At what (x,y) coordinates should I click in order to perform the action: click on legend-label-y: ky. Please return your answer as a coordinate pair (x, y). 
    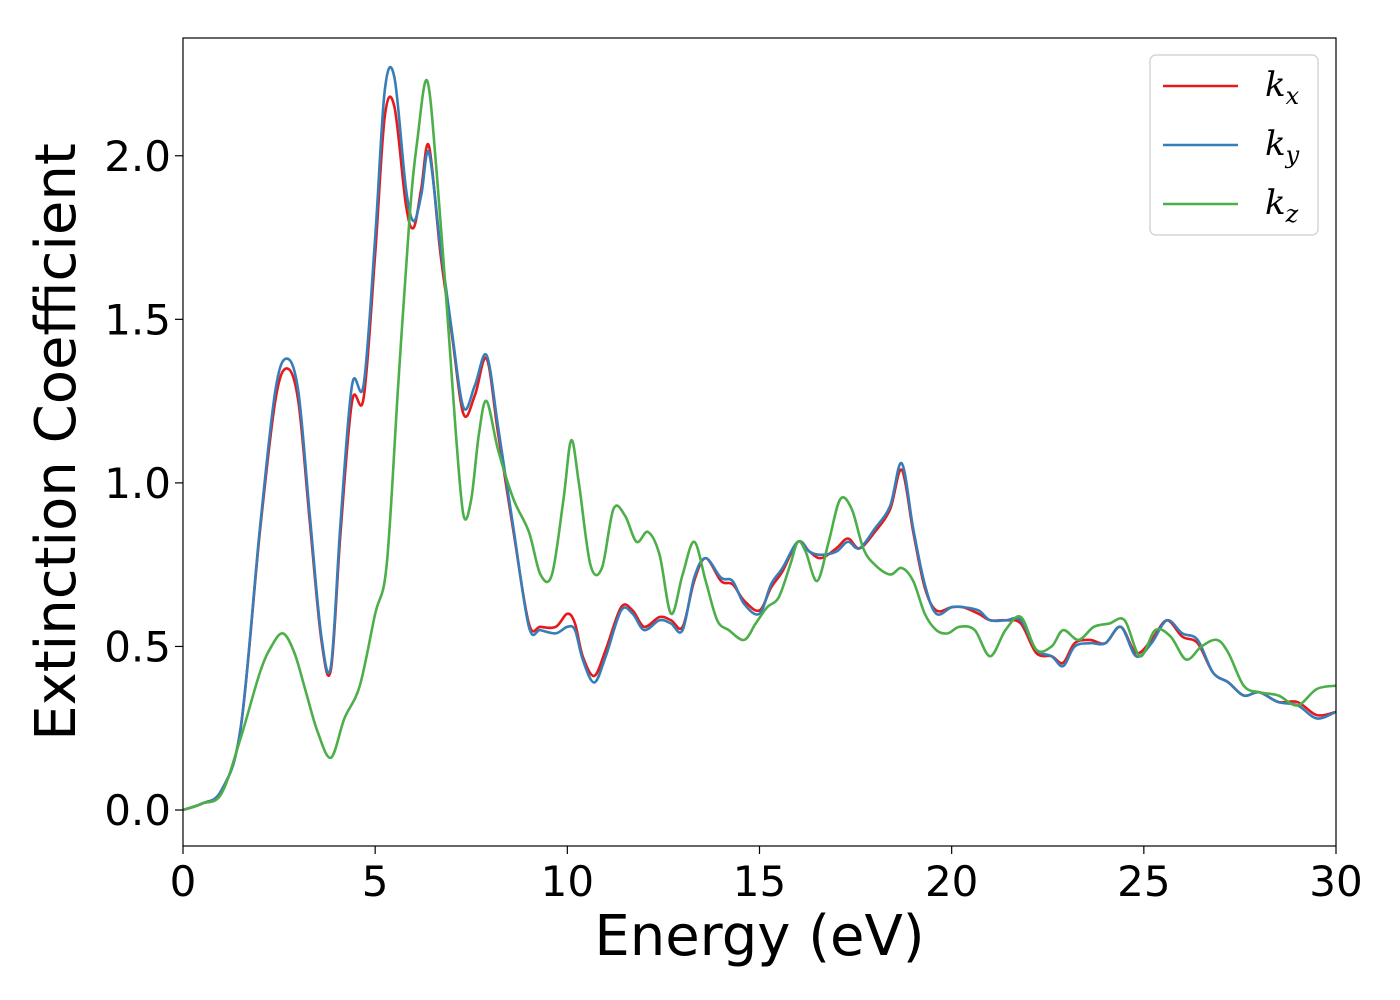
    Looking at the image, I should click on (1282, 146).